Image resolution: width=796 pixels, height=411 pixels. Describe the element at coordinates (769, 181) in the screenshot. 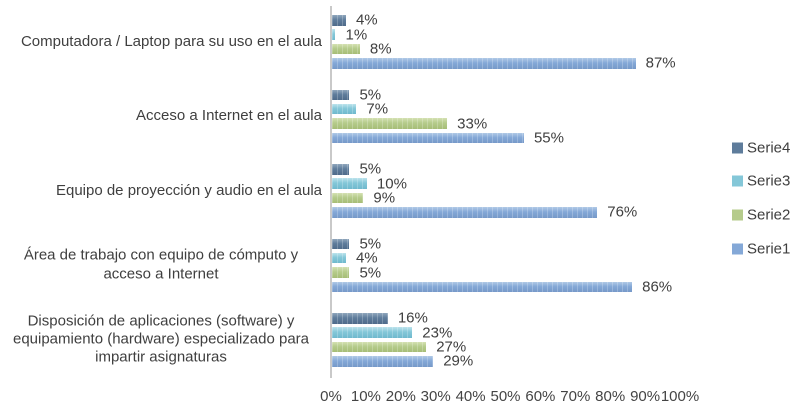

I see `legend-label: Serie3` at that location.